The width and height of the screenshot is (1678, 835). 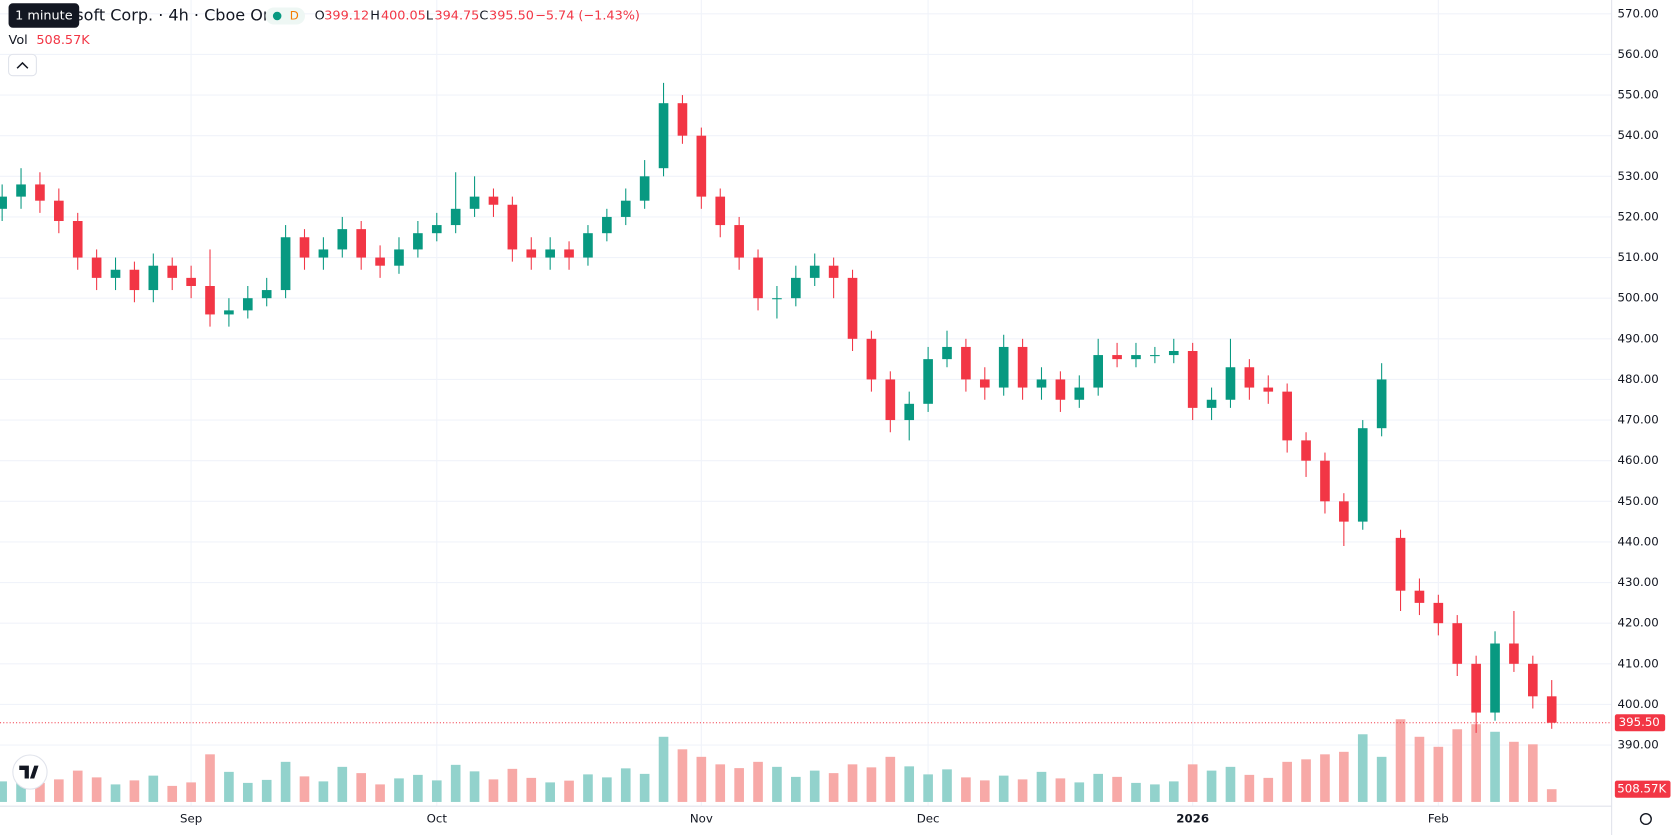 I want to click on y-tick-label: 410.00, so click(x=1638, y=663).